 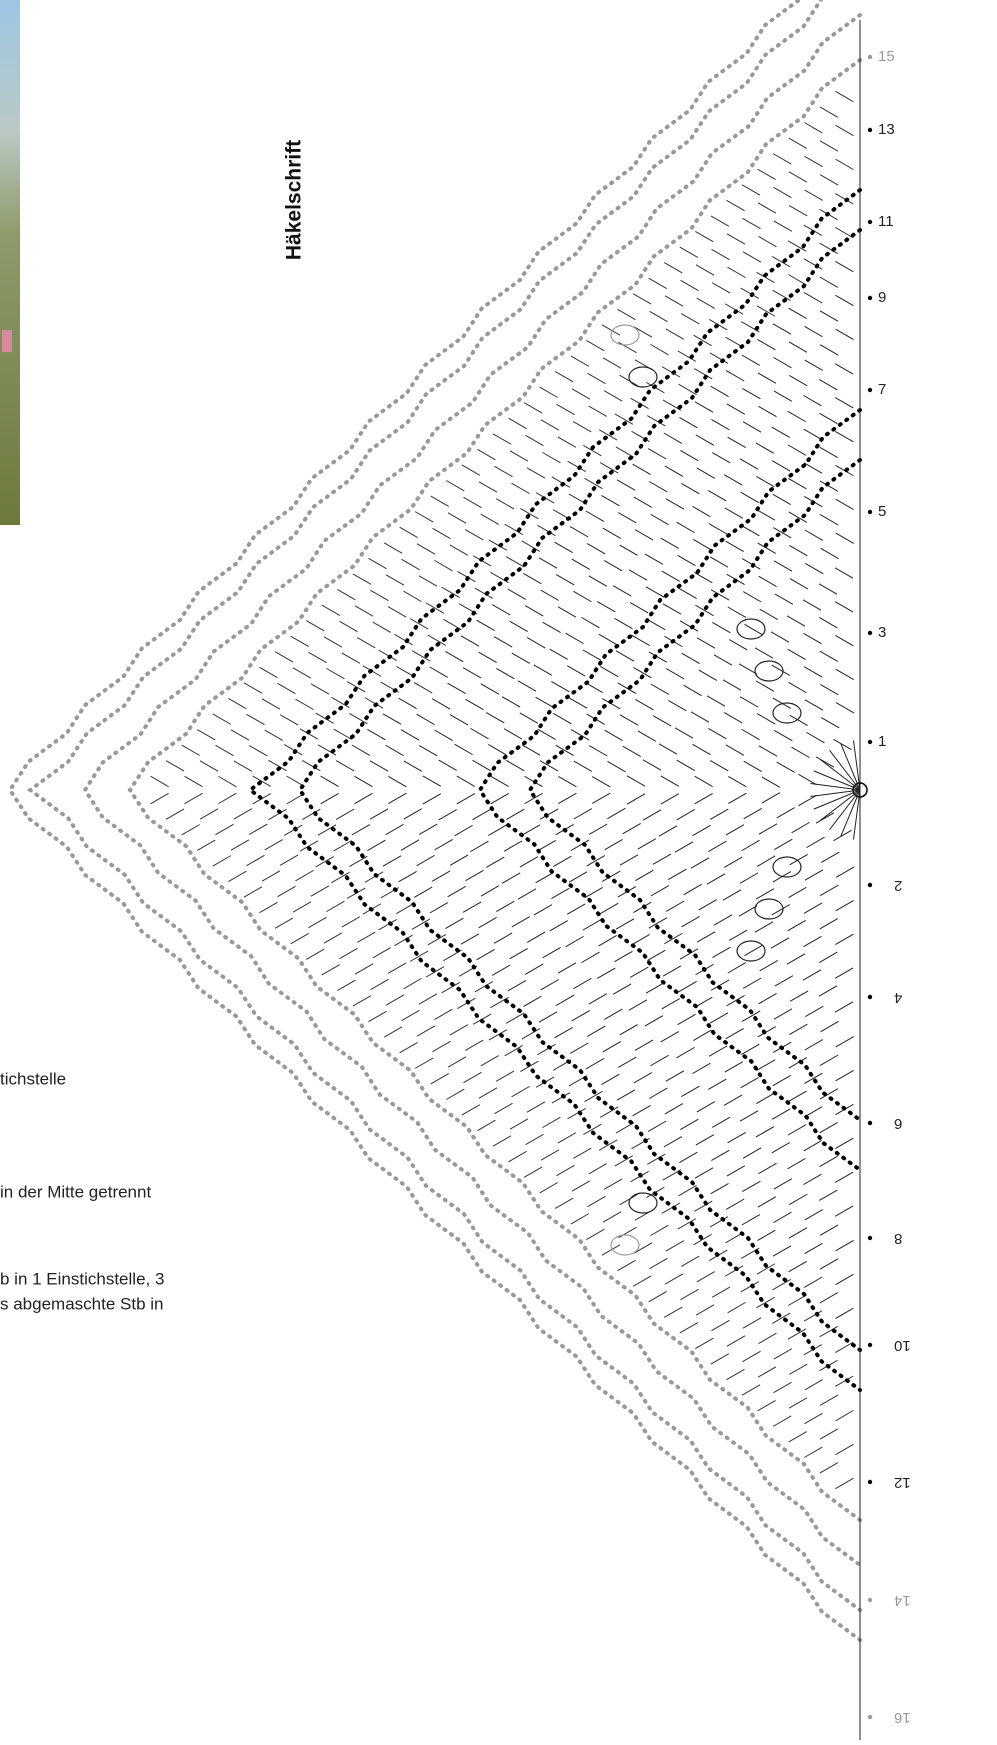 I want to click on row-label: 5, so click(x=882, y=511).